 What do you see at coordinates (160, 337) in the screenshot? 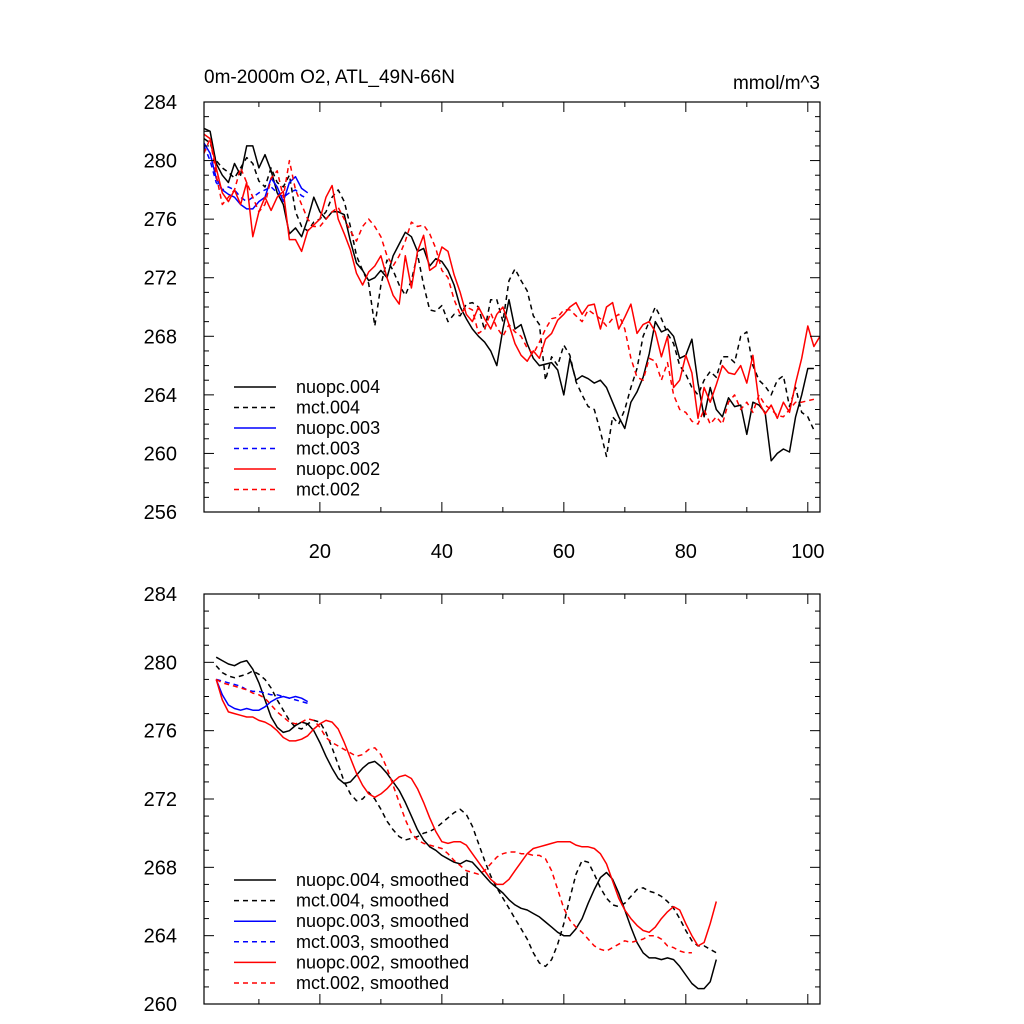
I see `top-y-tick-label: 268` at bounding box center [160, 337].